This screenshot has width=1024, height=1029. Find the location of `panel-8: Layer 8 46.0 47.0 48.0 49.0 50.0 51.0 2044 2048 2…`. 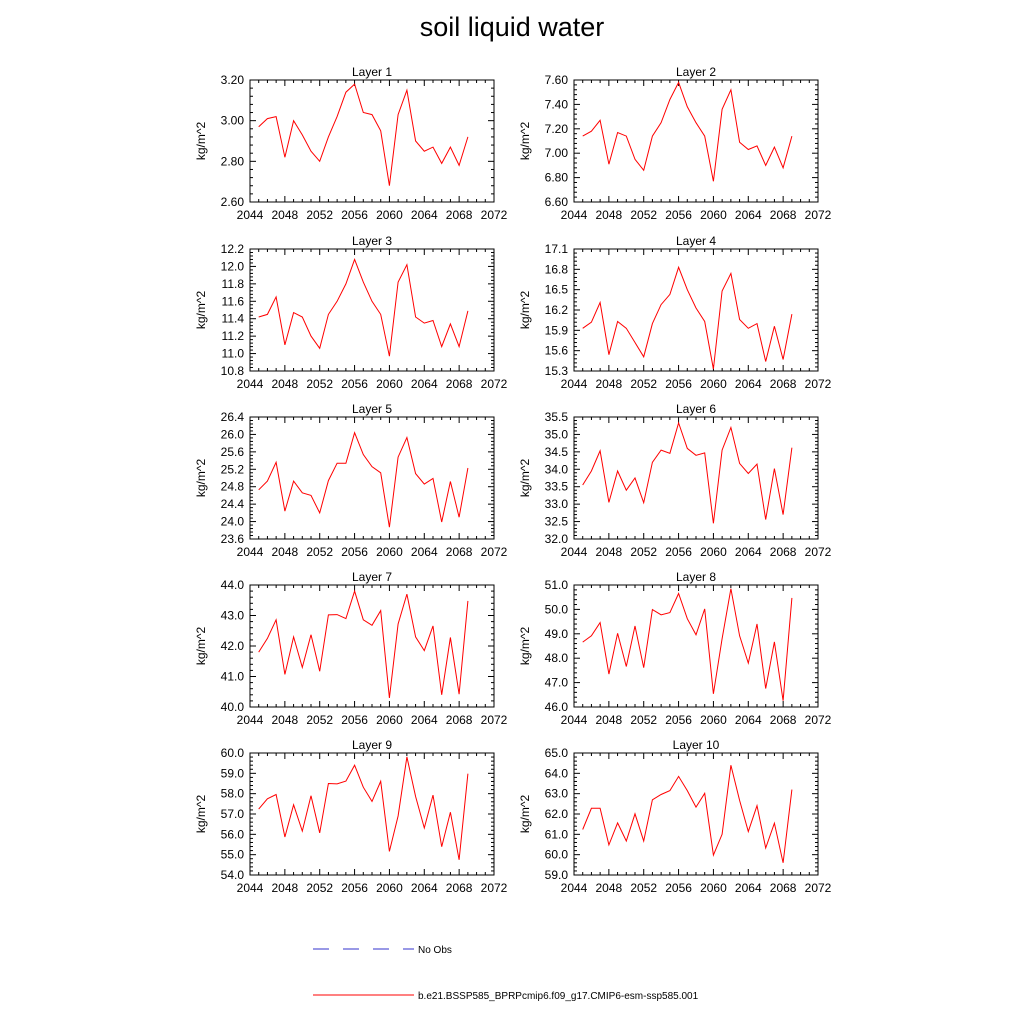

panel-8: Layer 8 46.0 47.0 48.0 49.0 50.0 51.0 2044 2048 2… is located at coordinates (675, 648).